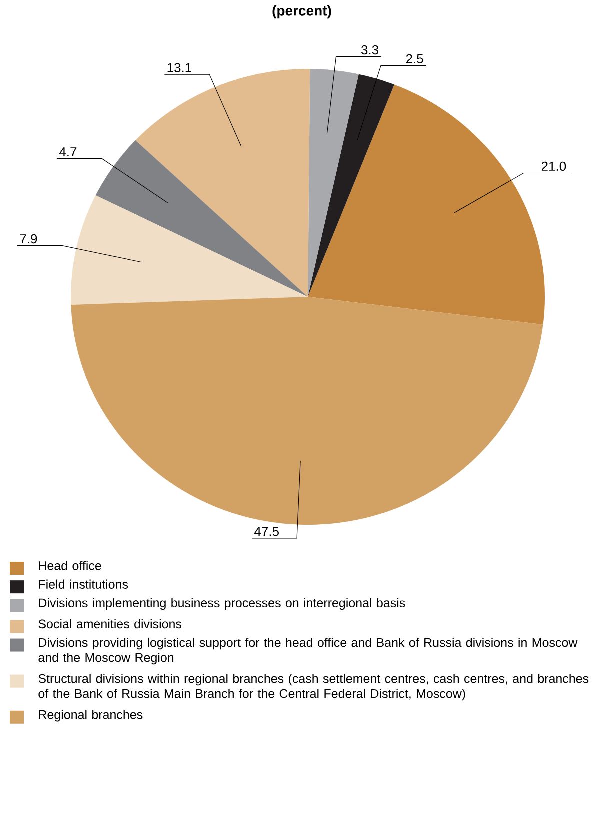 The image size is (604, 833). I want to click on data-label: 4.7, so click(68, 152).